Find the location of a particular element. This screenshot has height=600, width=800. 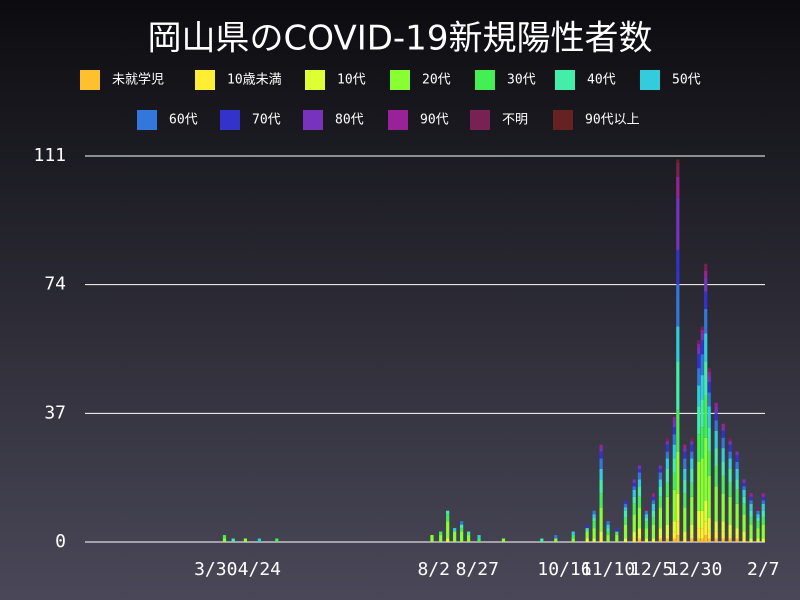

legend-label: 20代 is located at coordinates (436, 80).